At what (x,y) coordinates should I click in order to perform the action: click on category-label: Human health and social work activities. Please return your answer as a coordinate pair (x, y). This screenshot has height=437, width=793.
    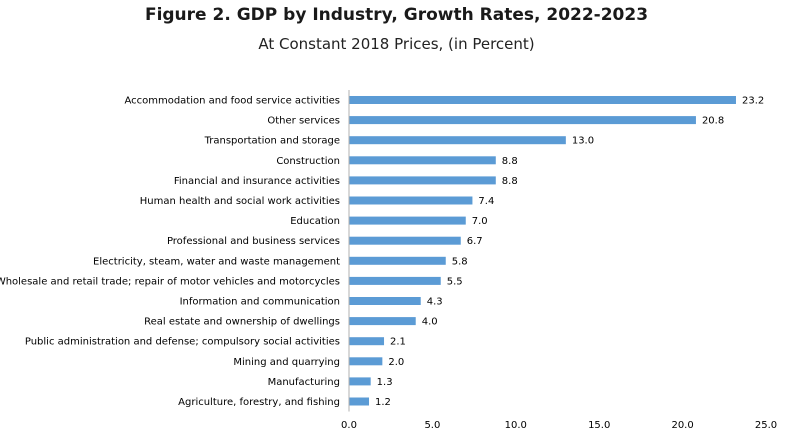
    Looking at the image, I should click on (240, 201).